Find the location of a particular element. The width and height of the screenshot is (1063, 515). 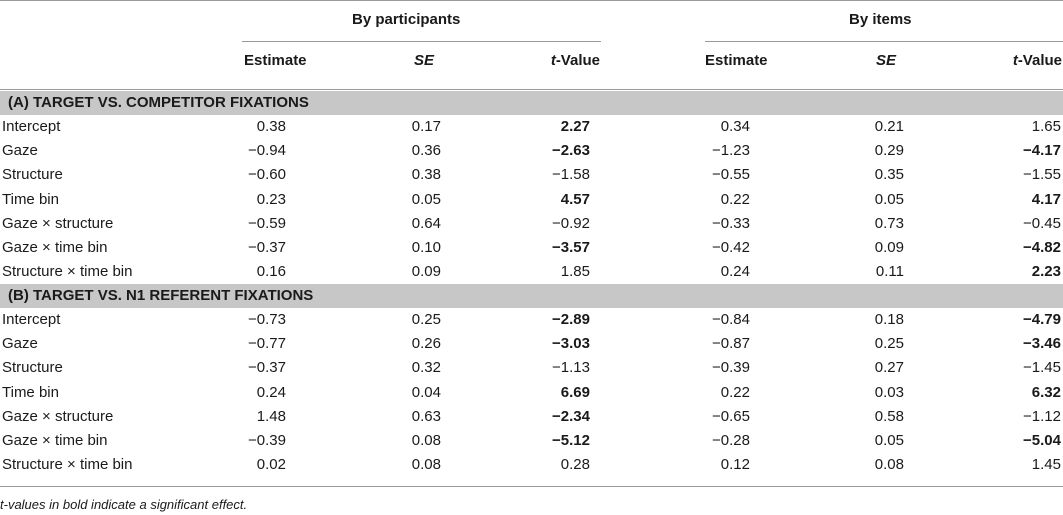

table-cell: 1.45 is located at coordinates (1046, 465).